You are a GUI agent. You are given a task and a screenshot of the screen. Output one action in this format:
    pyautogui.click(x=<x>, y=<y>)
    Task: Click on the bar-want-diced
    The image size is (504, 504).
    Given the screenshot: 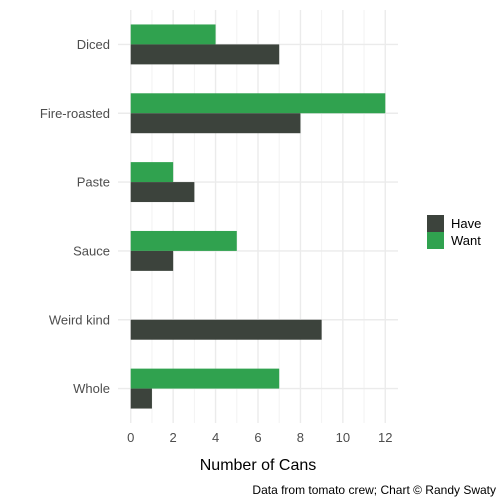 What is the action you would take?
    pyautogui.click(x=173, y=34)
    